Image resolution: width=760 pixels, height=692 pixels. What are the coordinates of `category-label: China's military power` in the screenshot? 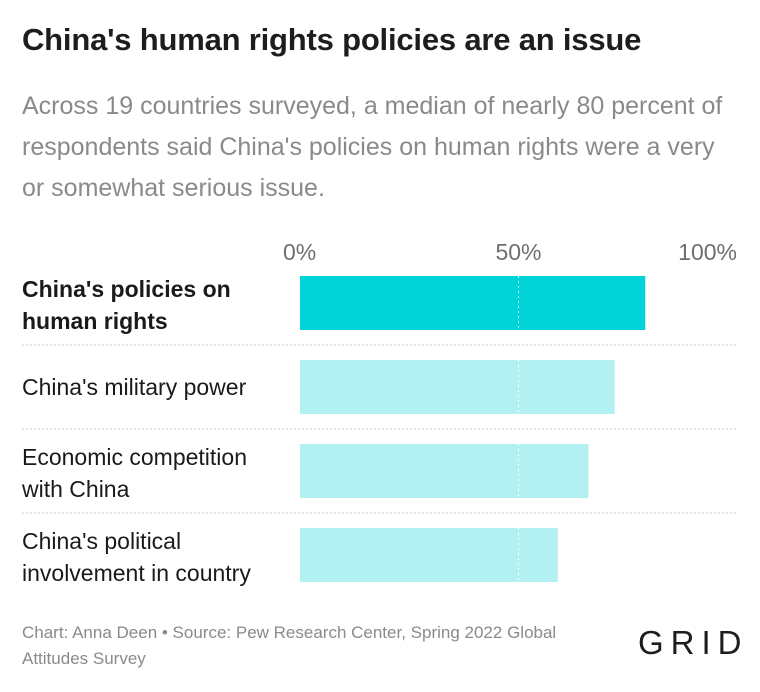 It's located at (134, 387).